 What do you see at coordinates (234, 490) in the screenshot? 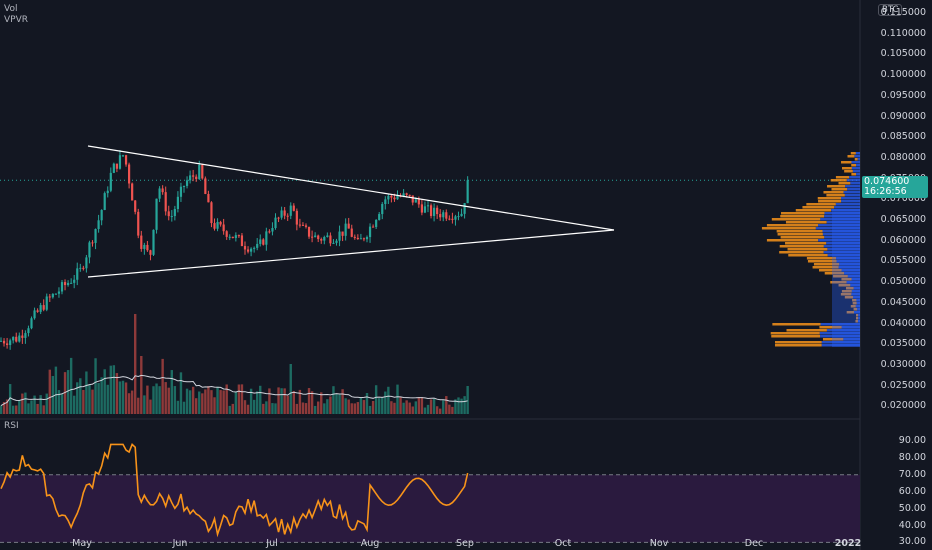
I see `rsi-line` at bounding box center [234, 490].